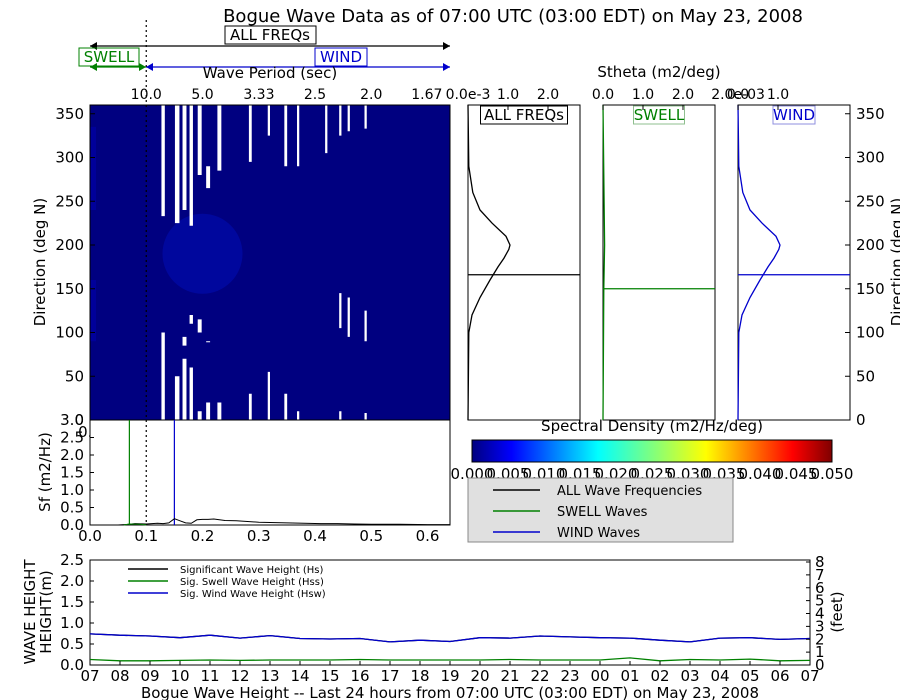 This screenshot has width=900, height=700. What do you see at coordinates (72, 581) in the screenshot?
I see `wh-y-tick-label: 2.0` at bounding box center [72, 581].